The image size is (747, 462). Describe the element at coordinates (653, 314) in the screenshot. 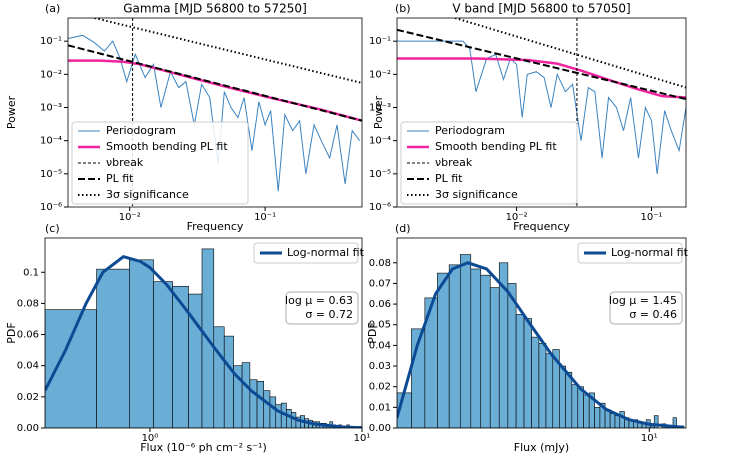

I see `annotation: σ = 0.46` at that location.